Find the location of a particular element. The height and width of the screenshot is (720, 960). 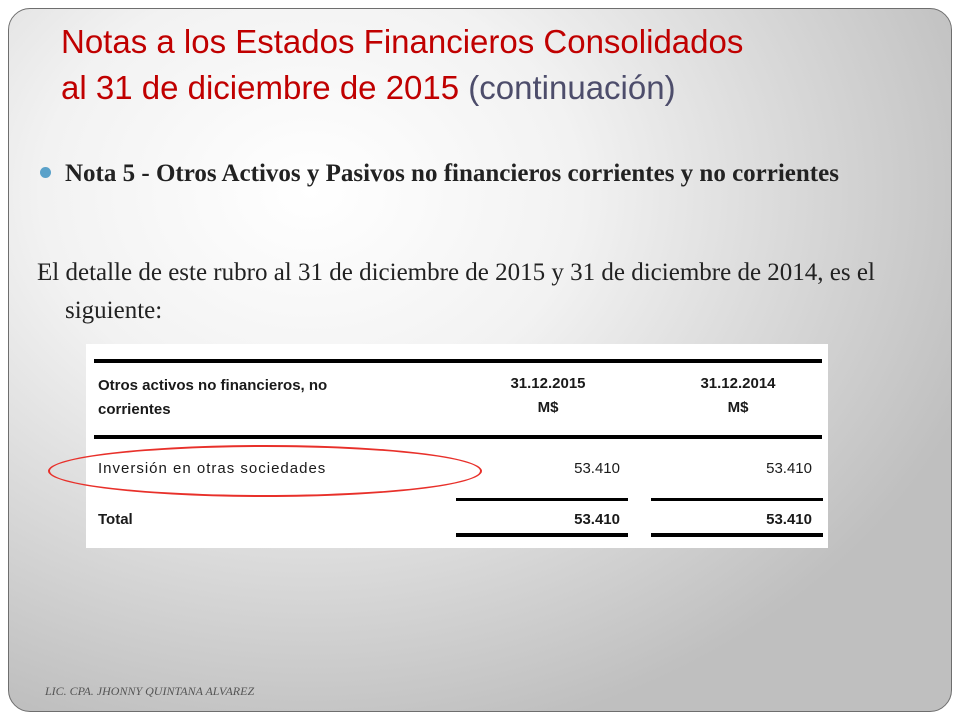

subtotal-rule-2015 is located at coordinates (542, 499).